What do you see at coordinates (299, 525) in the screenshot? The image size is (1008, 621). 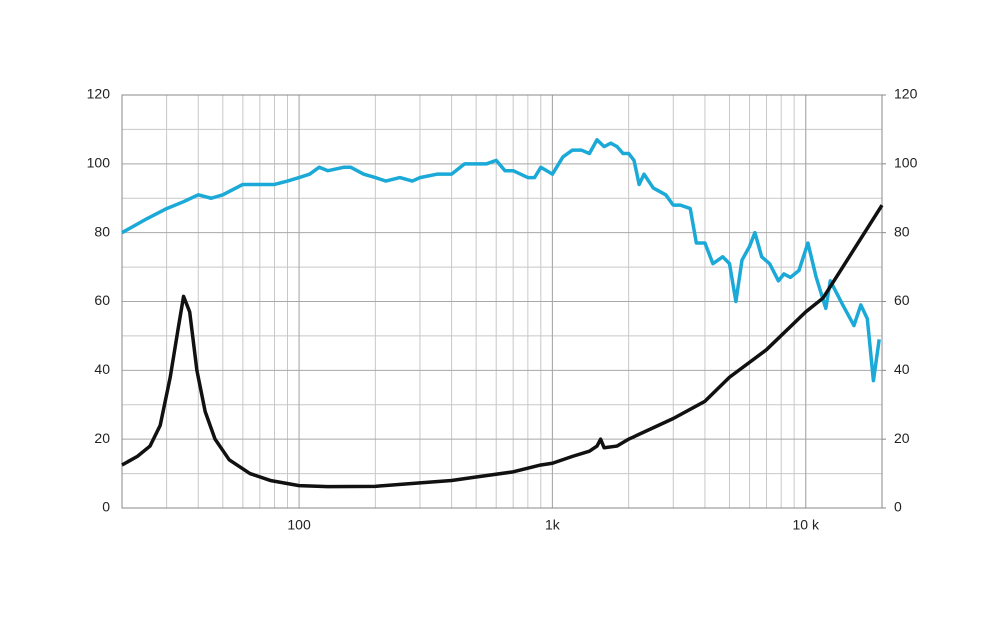 I see `x-tick-label: 100` at bounding box center [299, 525].